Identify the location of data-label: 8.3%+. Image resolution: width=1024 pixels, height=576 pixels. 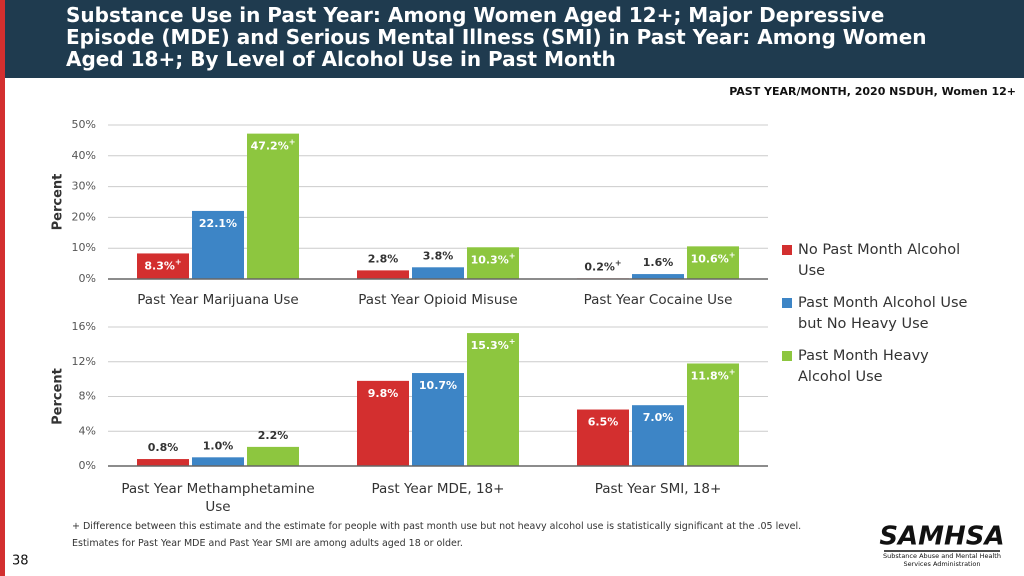
(162, 264).